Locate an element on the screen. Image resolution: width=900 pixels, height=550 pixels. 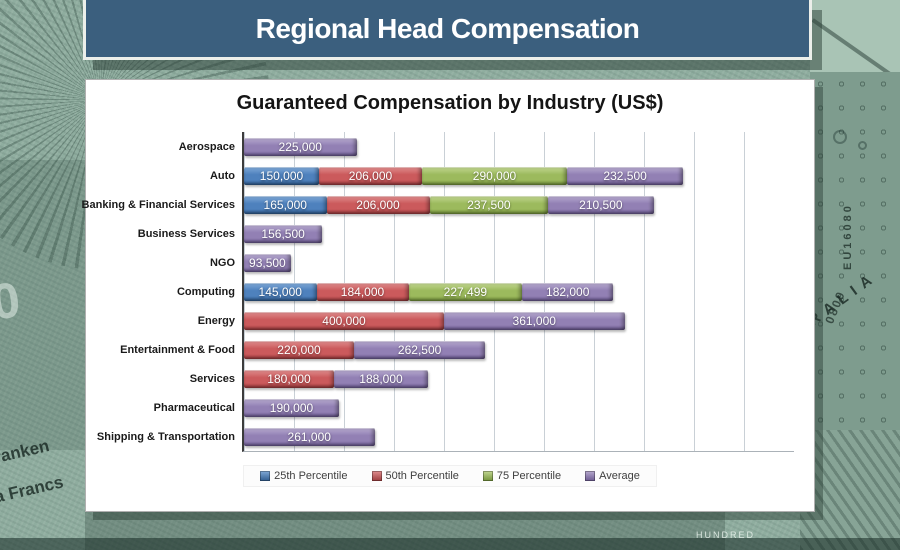
bar-segment-25th-percentile: 165,000 is located at coordinates (285, 204).